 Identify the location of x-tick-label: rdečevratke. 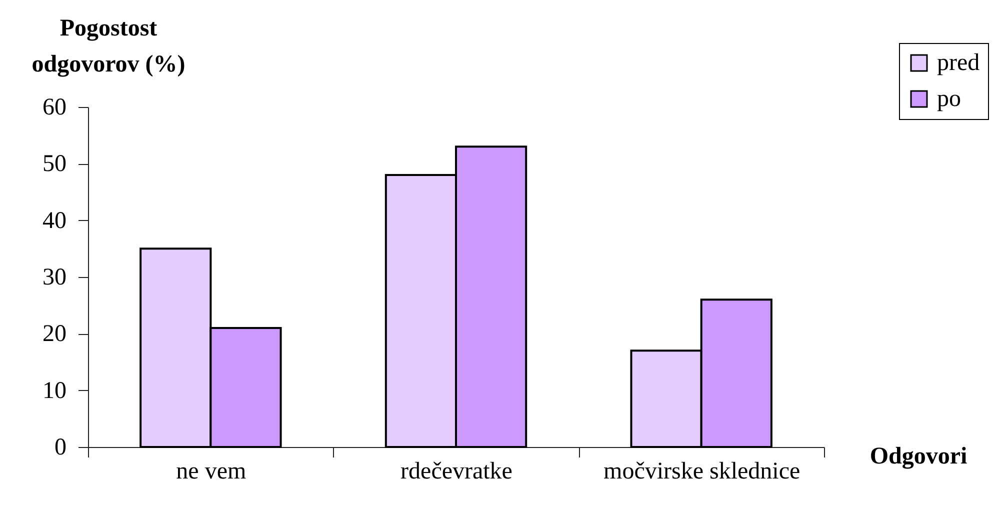
(456, 471).